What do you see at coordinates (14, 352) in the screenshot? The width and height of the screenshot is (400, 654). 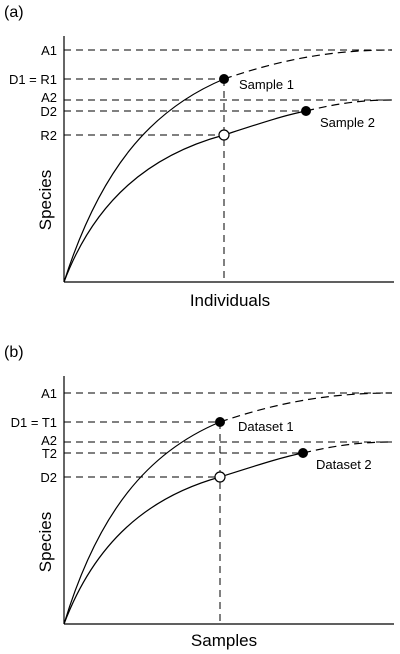 I see `panel-b-label: (b)` at bounding box center [14, 352].